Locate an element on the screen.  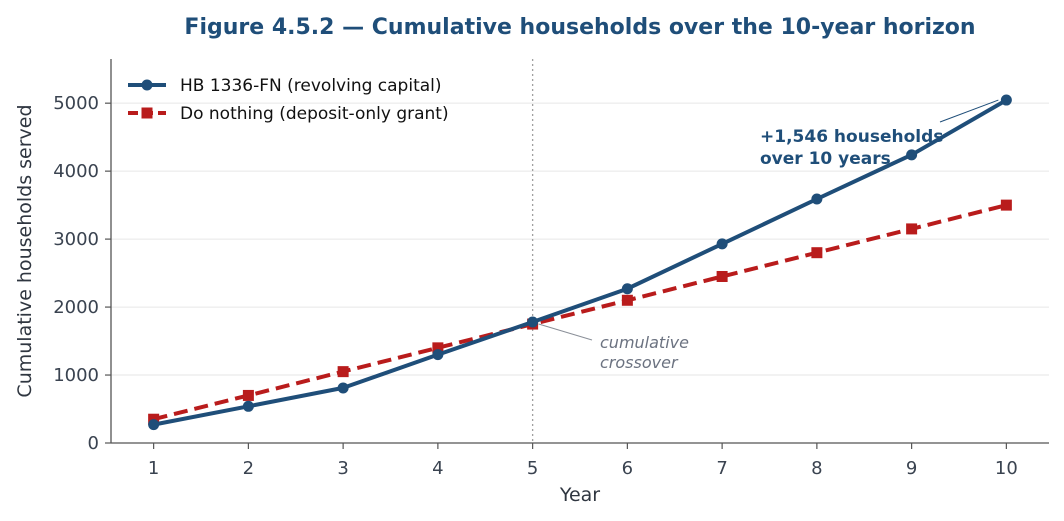
annotation-line: crossover is located at coordinates (639, 362).